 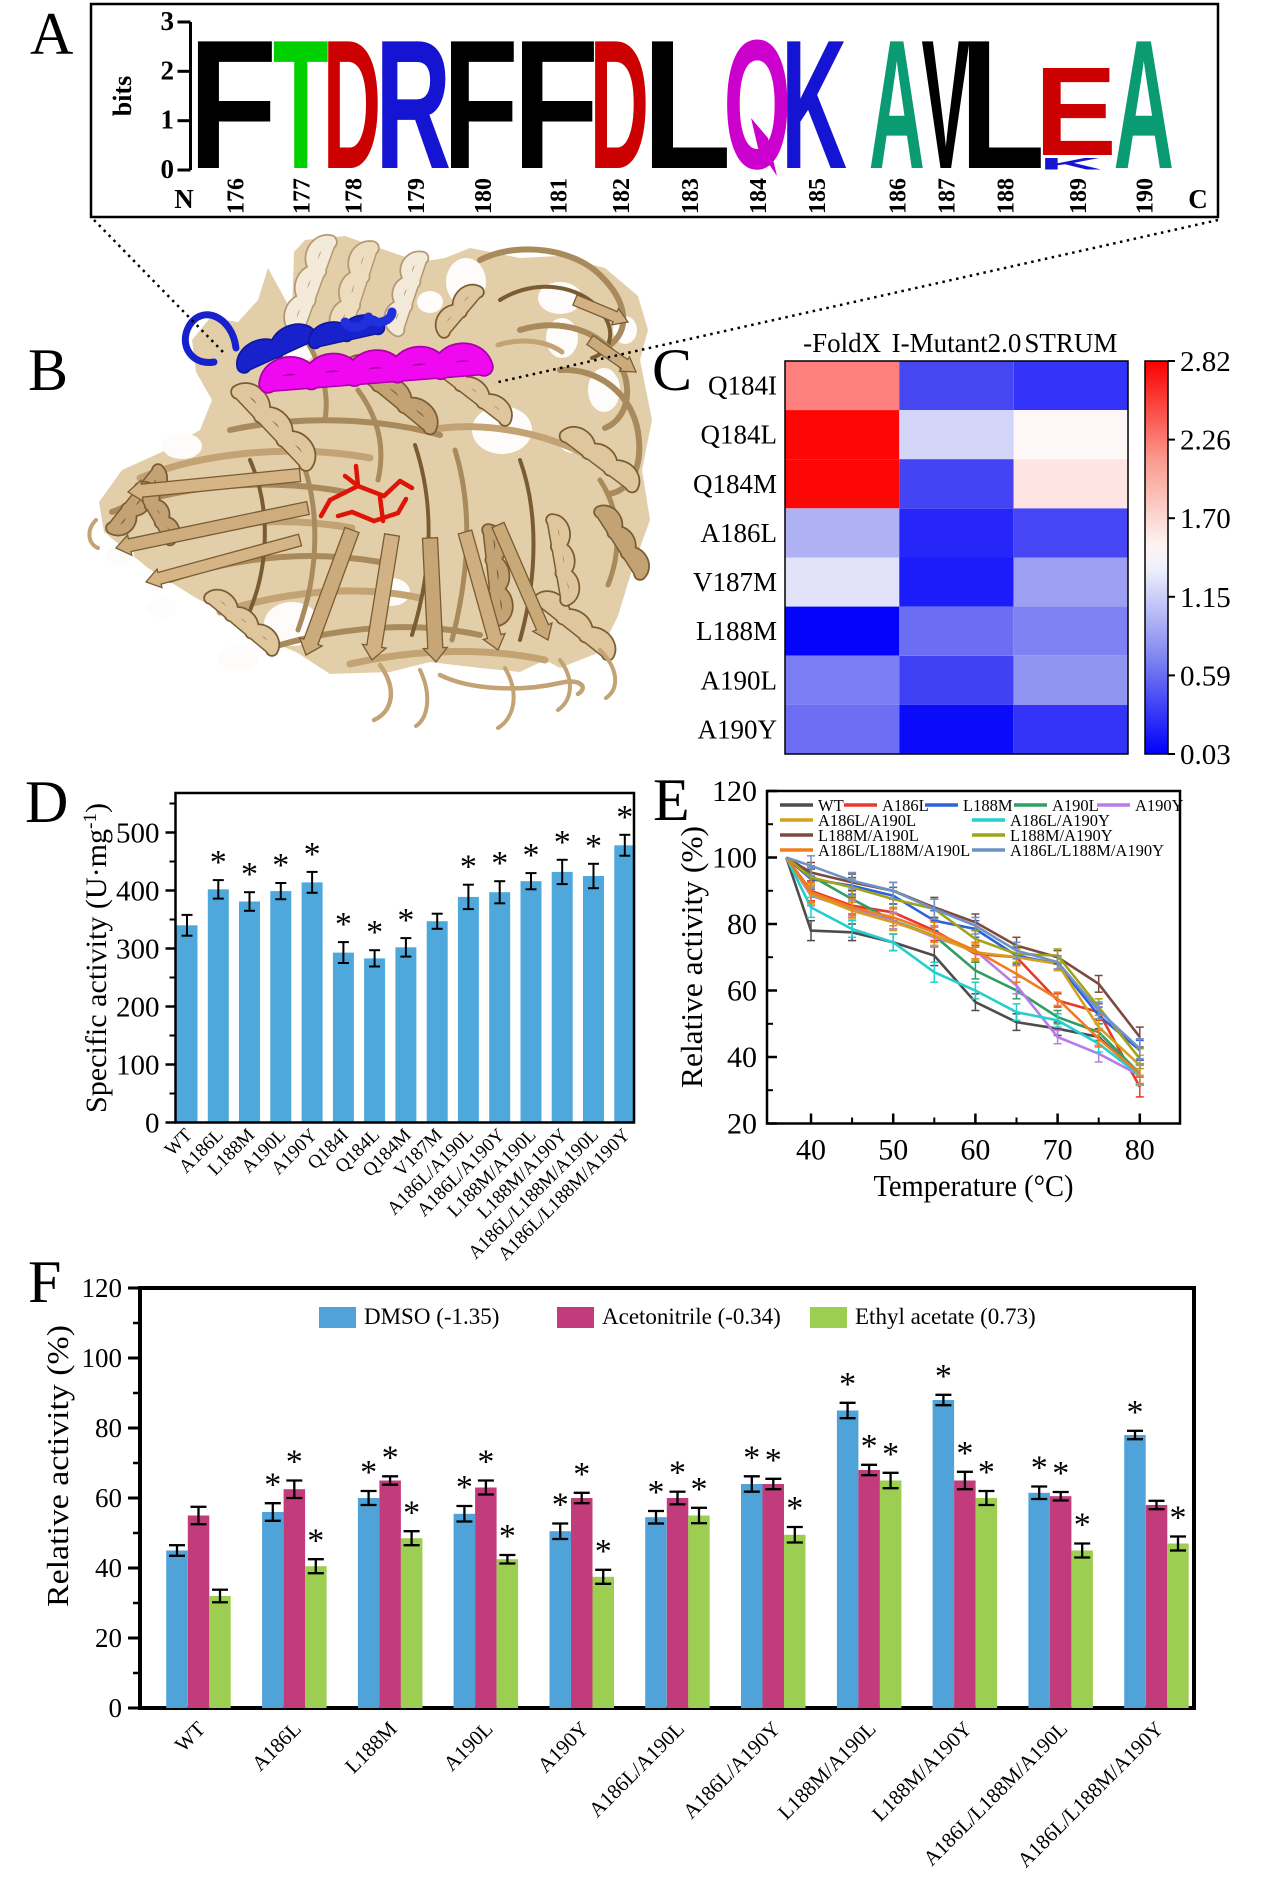 I want to click on svg-text: 185, so click(x=818, y=196).